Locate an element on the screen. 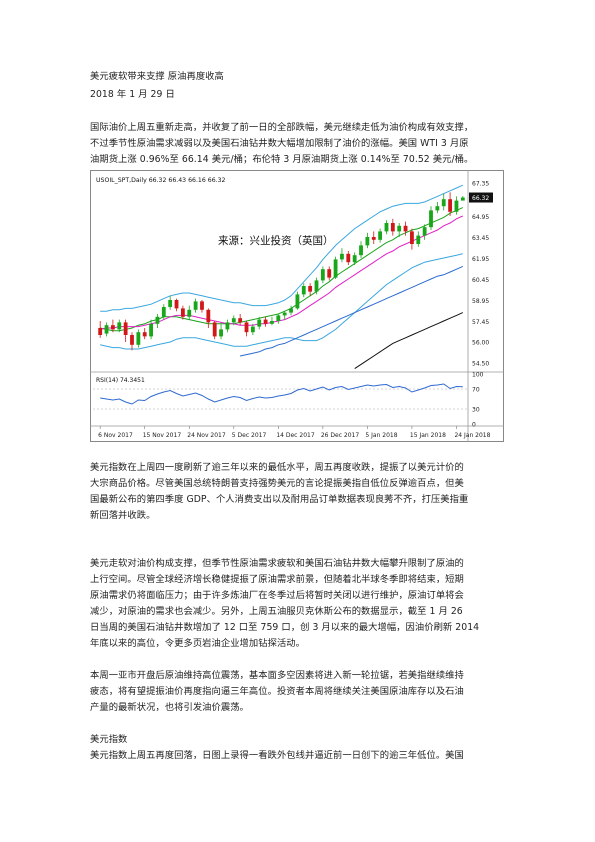 This screenshot has height=842, width=595. time-tick-label: 26 Dec 2017 is located at coordinates (340, 435).